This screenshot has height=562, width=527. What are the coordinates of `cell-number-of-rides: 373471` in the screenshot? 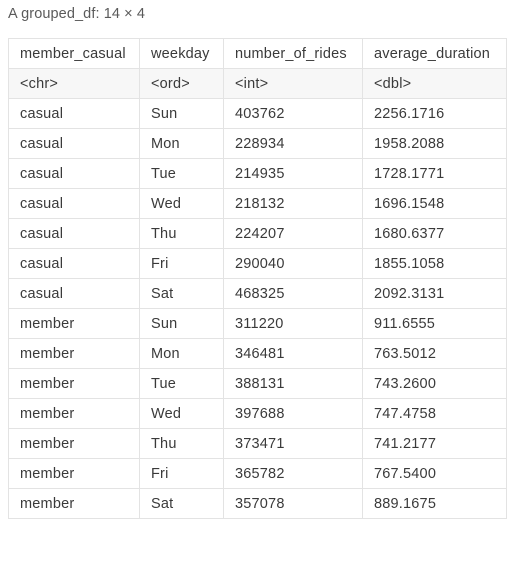 It's located at (293, 443).